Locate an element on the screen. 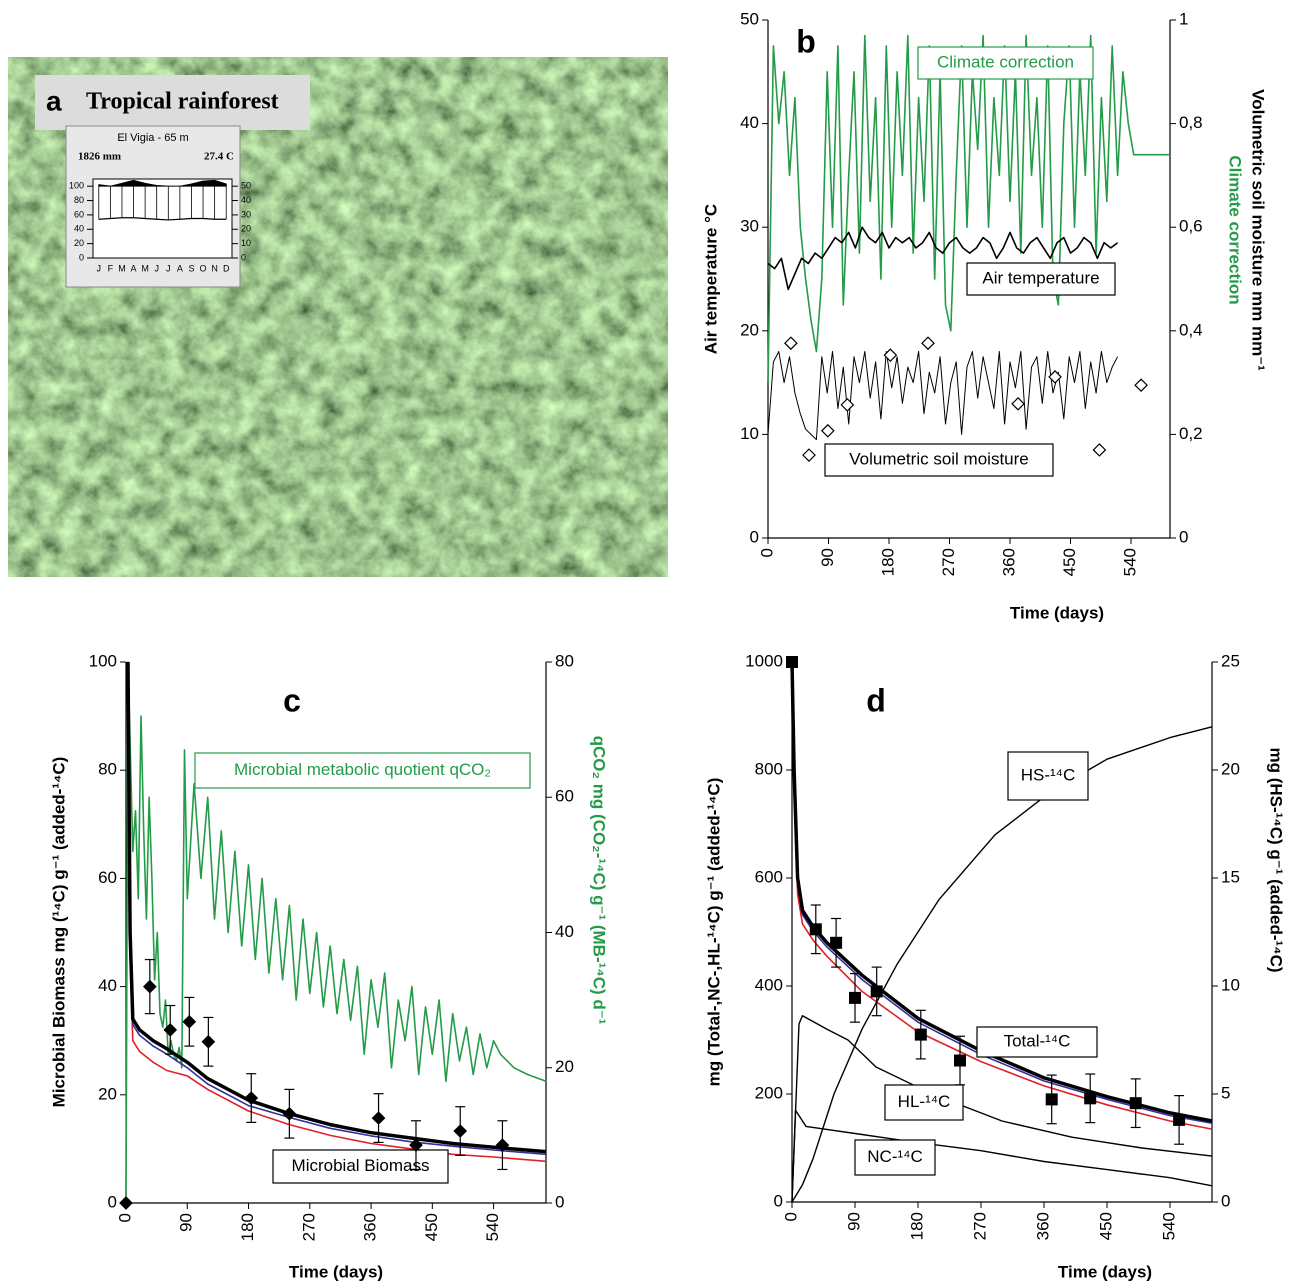 This screenshot has width=1296, height=1287. y2-tick-label: 20 is located at coordinates (246, 229).